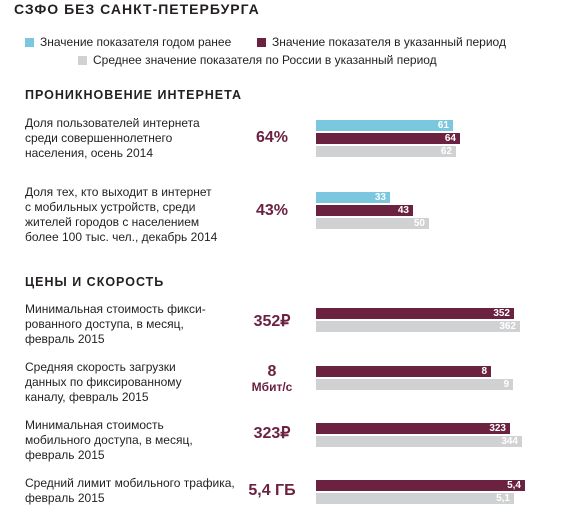  I want to click on chart-title: СЗФО БЕЗ САНКТ-ПЕТЕРБУРГА, so click(137, 9).